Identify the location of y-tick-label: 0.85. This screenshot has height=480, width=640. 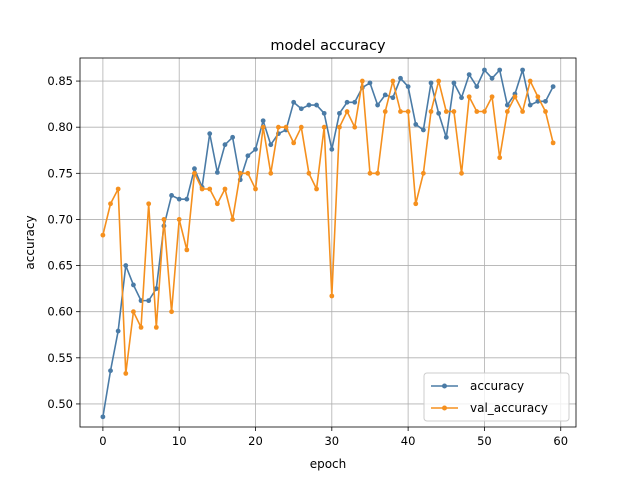
(60, 81).